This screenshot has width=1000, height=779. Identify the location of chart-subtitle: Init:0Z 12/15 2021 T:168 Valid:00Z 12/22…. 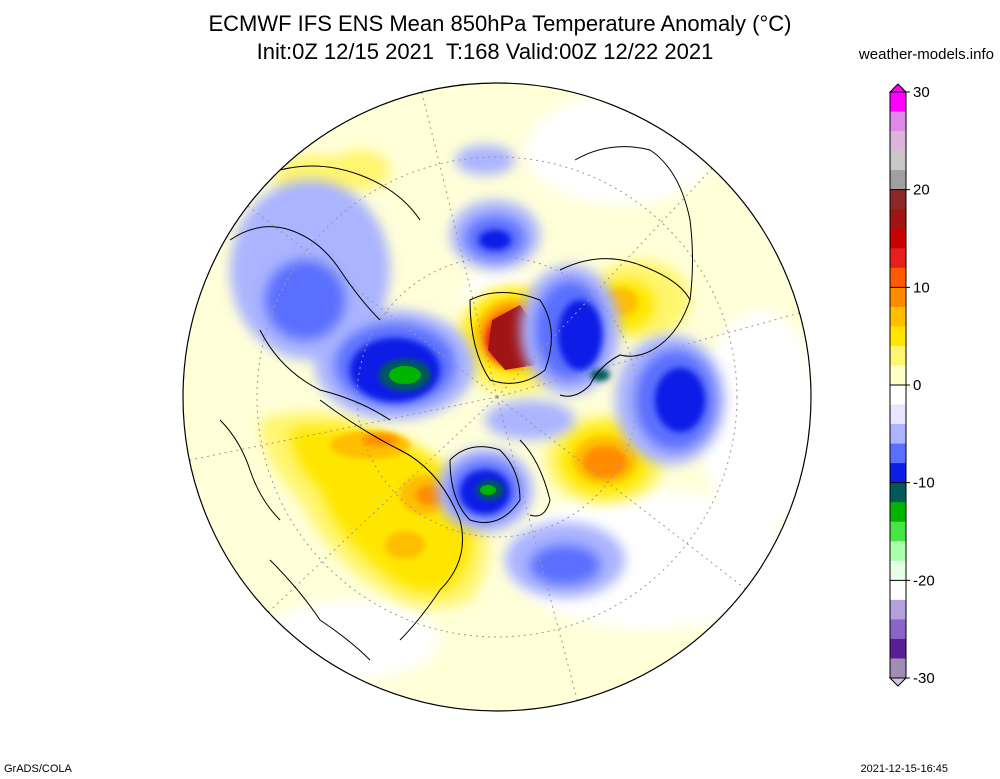
(485, 51).